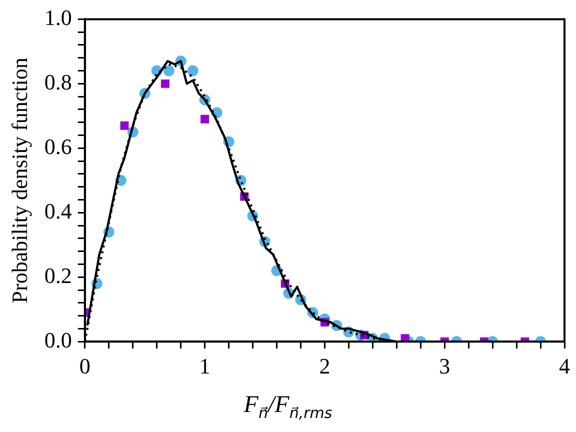 Image resolution: width=576 pixels, height=432 pixels. Describe the element at coordinates (288, 407) in the screenshot. I see `x-axis-title: F$_{n⃗}$/F$_{n⃗,rms}$` at that location.